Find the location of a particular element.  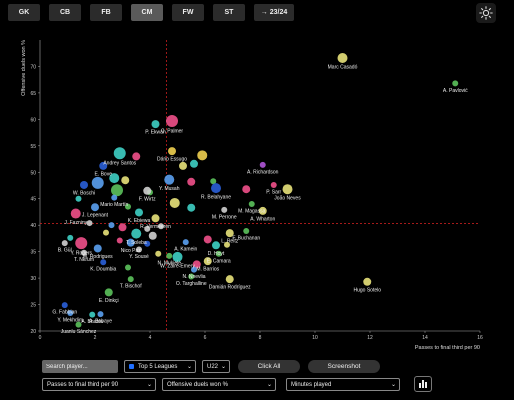

tab-fw: FW is located at coordinates (188, 12).